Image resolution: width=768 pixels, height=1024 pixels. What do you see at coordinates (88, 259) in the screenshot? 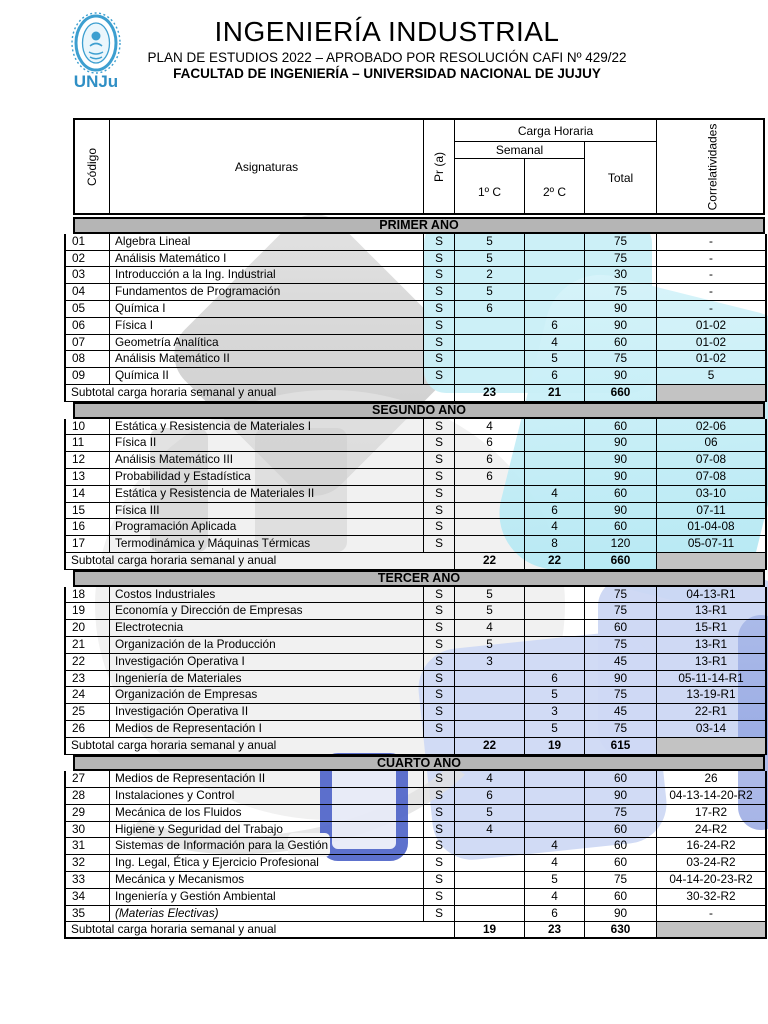
I see `cell-code: 02` at bounding box center [88, 259].